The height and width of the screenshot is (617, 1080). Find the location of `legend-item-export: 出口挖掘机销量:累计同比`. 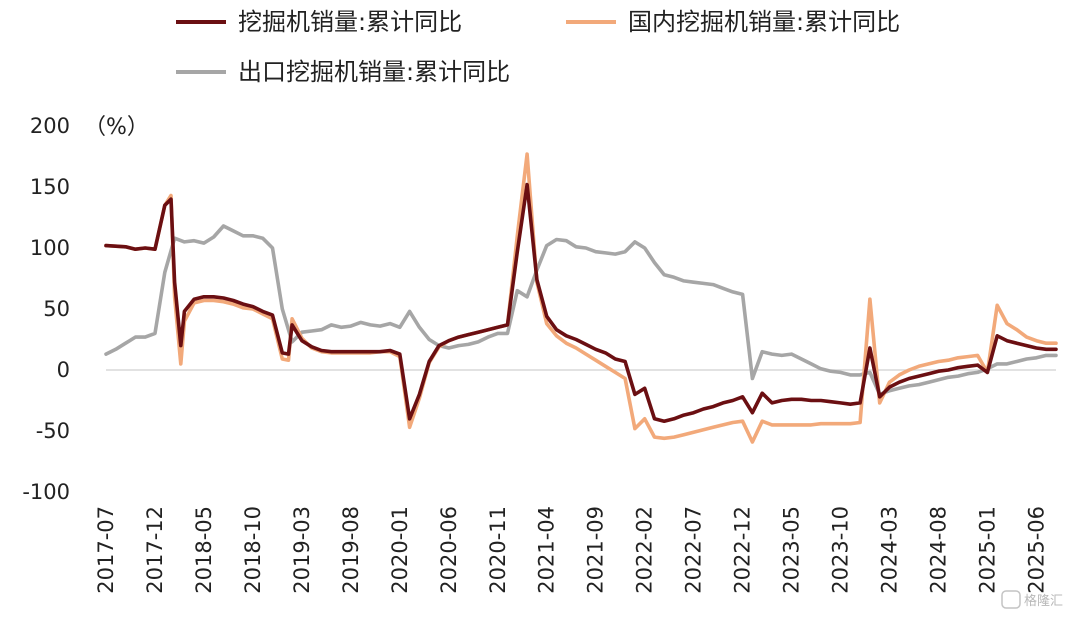

legend-item-export: 出口挖掘机销量:累计同比 is located at coordinates (343, 72).